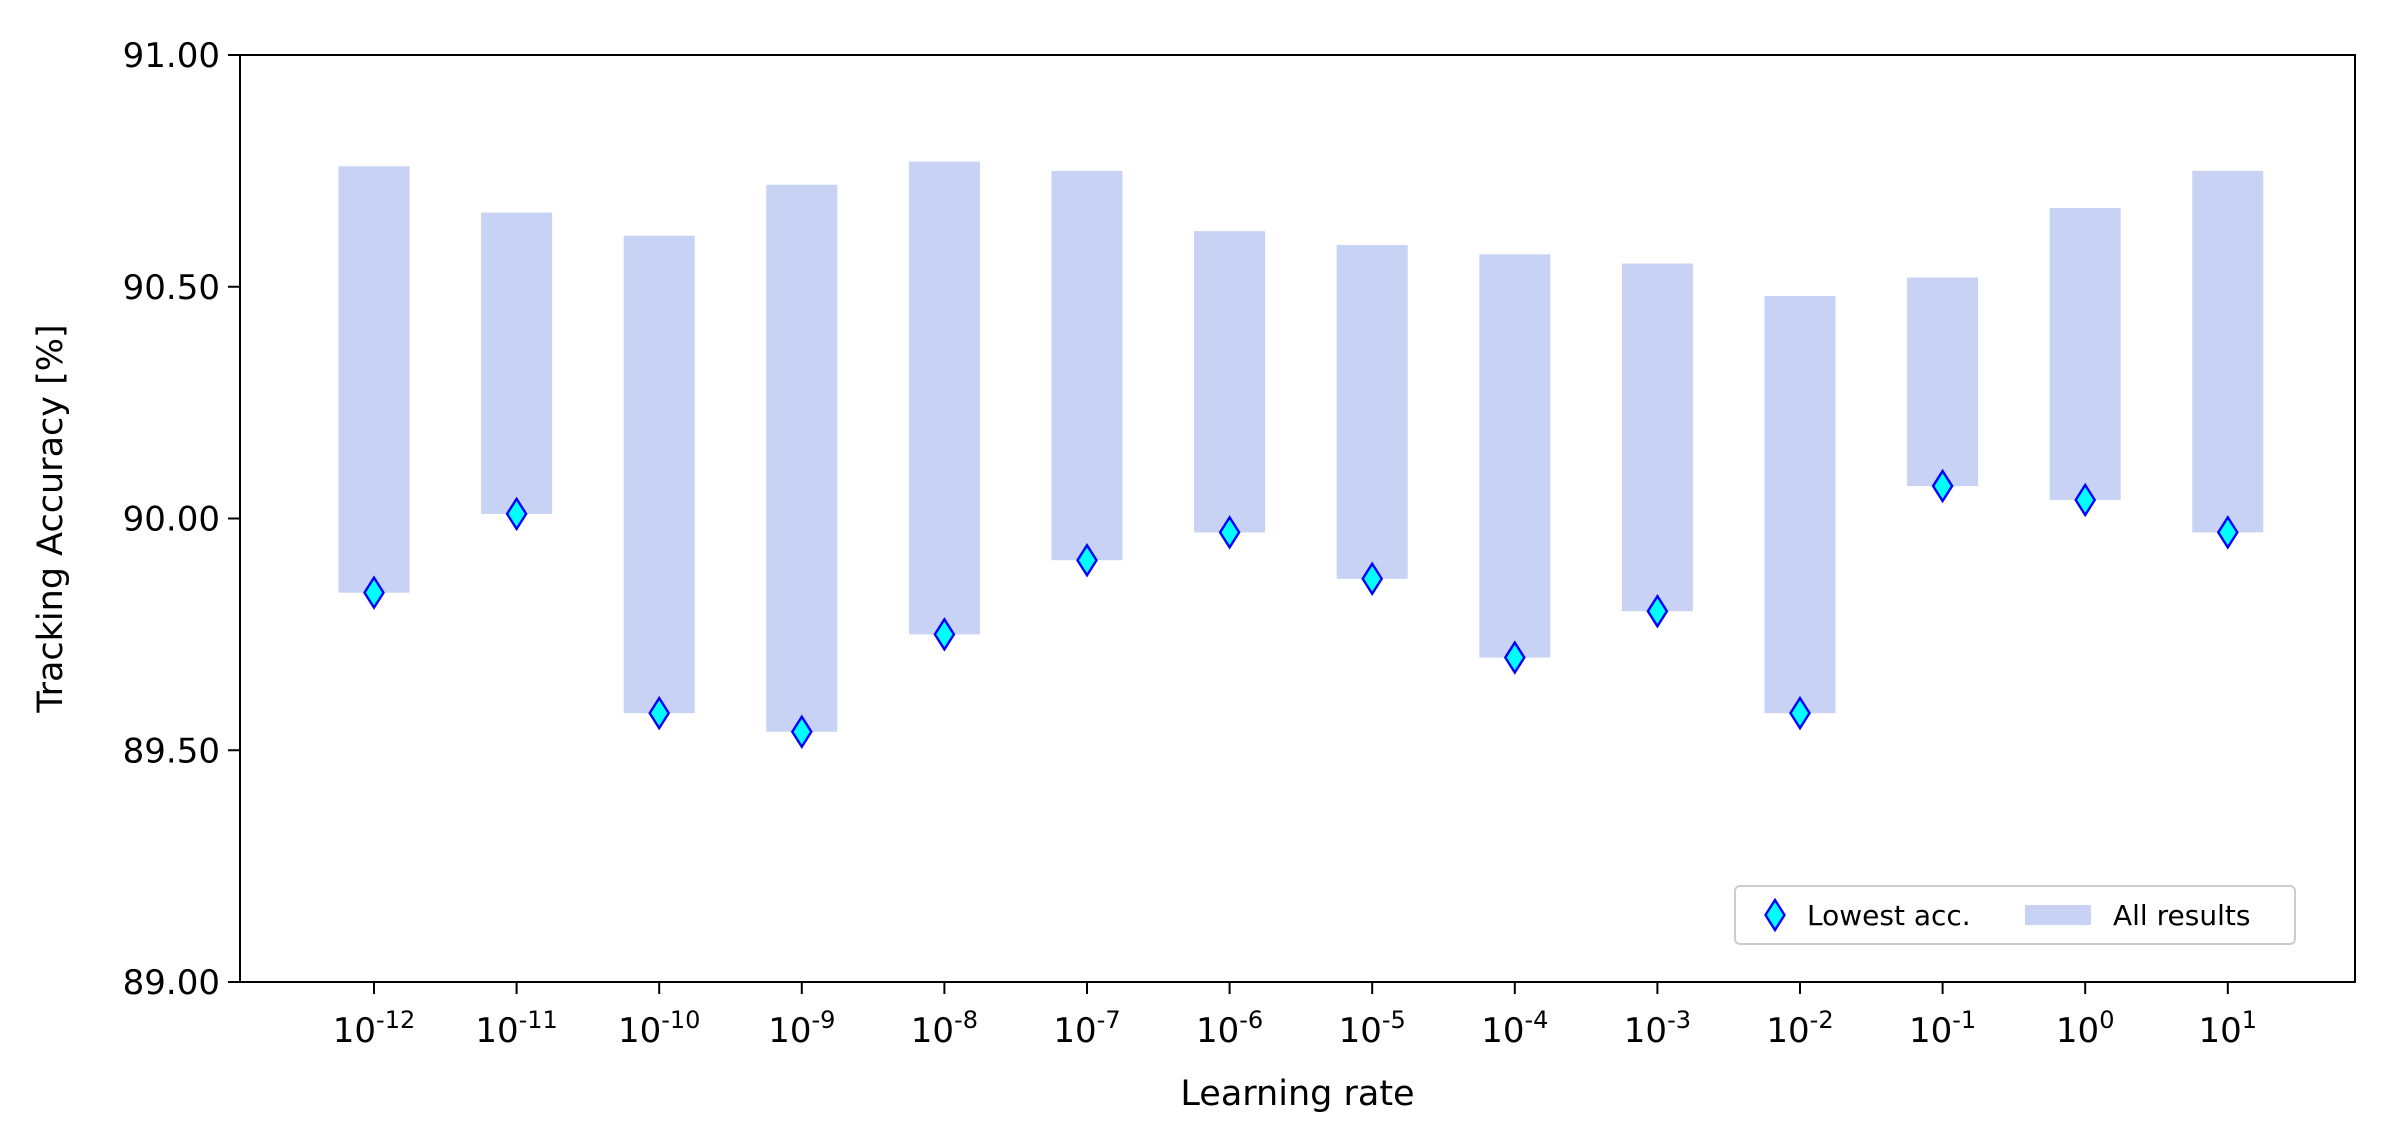 The width and height of the screenshot is (2401, 1130). I want to click on x-tick-label: 10⁻², so click(1799, 1028).